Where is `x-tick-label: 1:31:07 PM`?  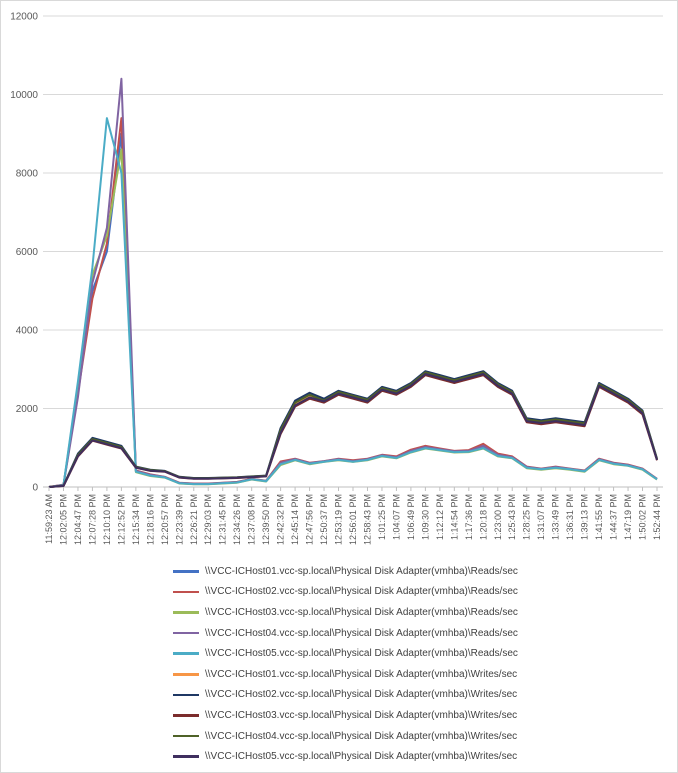 x-tick-label: 1:31:07 PM is located at coordinates (541, 517).